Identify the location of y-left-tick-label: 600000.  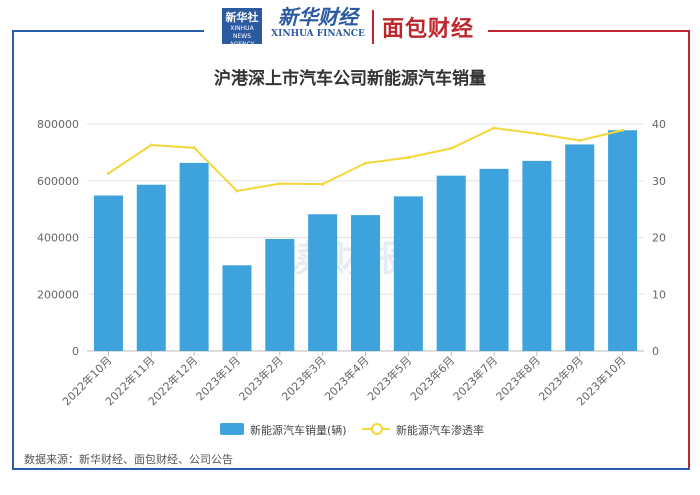
(58, 181).